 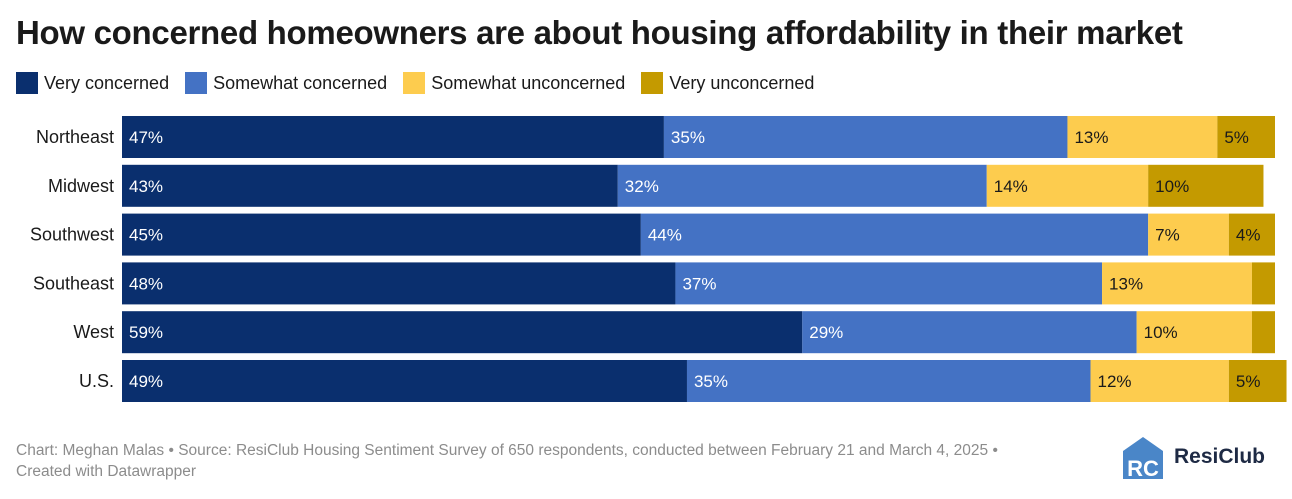 What do you see at coordinates (1011, 186) in the screenshot?
I see `data-label: 14%` at bounding box center [1011, 186].